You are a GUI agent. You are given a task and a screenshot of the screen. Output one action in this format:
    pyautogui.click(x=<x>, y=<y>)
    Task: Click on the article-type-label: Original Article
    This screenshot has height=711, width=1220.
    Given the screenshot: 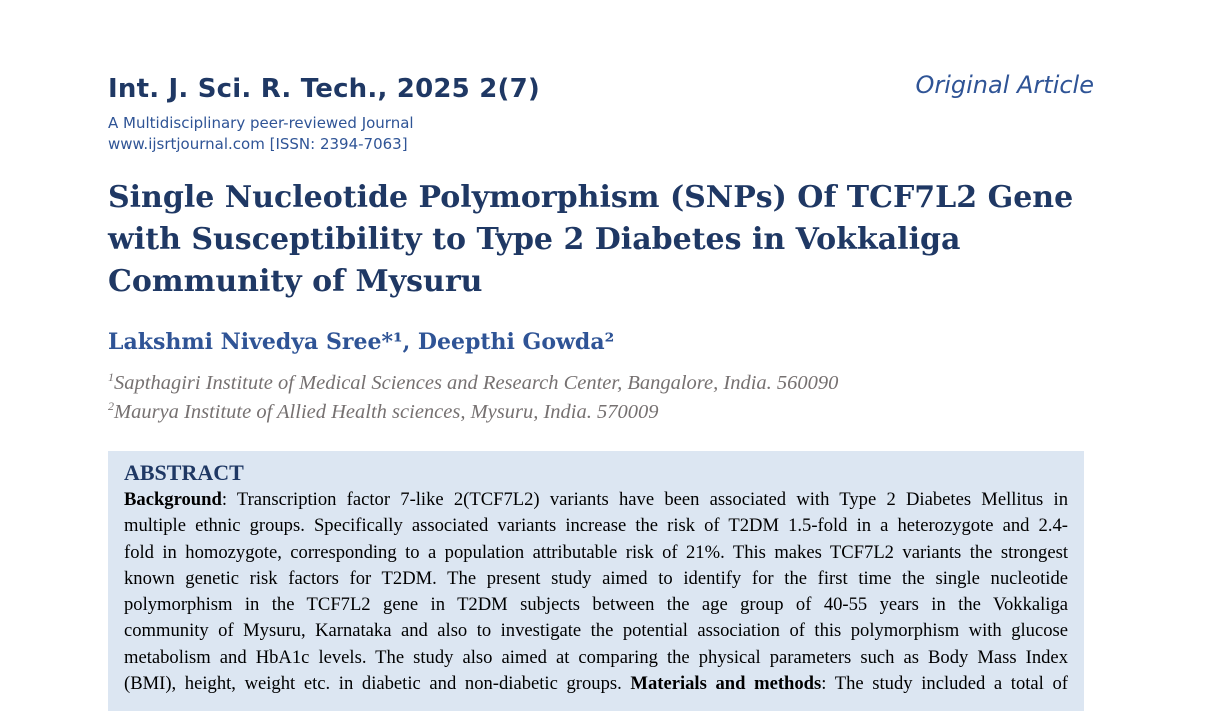 What is the action you would take?
    pyautogui.click(x=1004, y=85)
    